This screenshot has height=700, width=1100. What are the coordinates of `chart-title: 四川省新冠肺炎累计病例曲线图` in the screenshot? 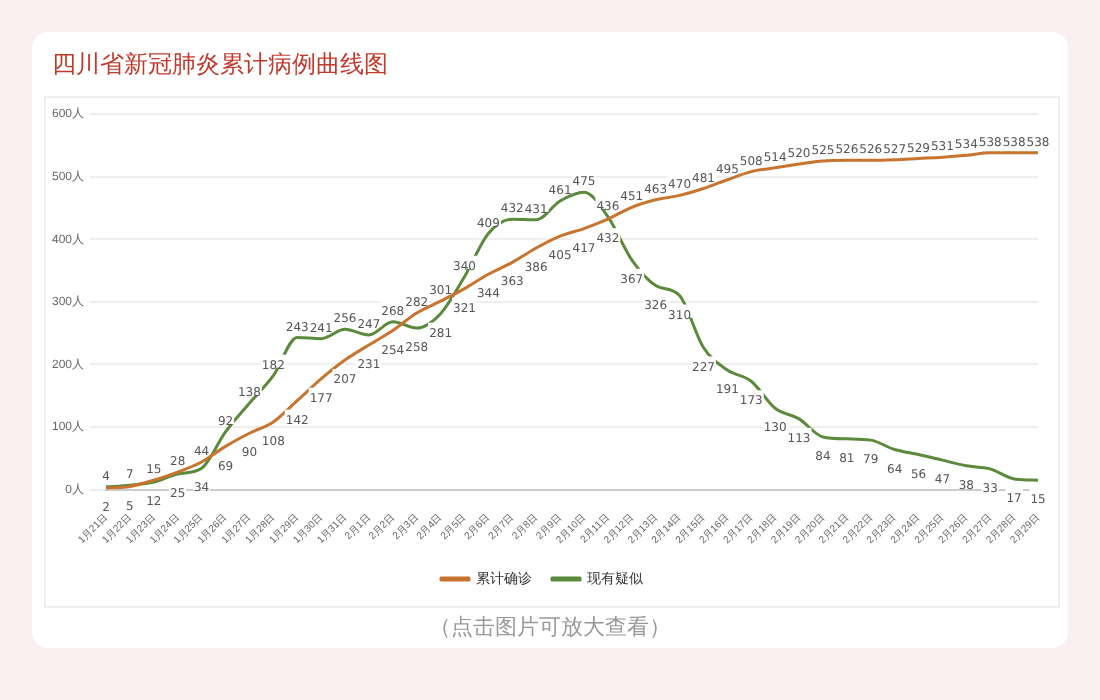 It's located at (220, 65).